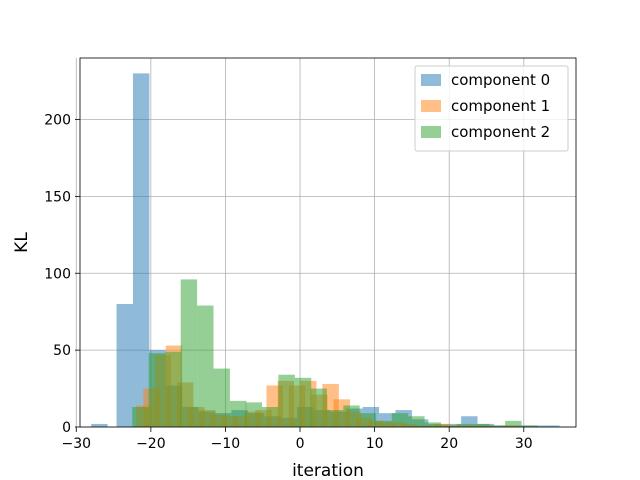 The image size is (640, 480). I want to click on y-tick-label: 50, so click(62, 351).